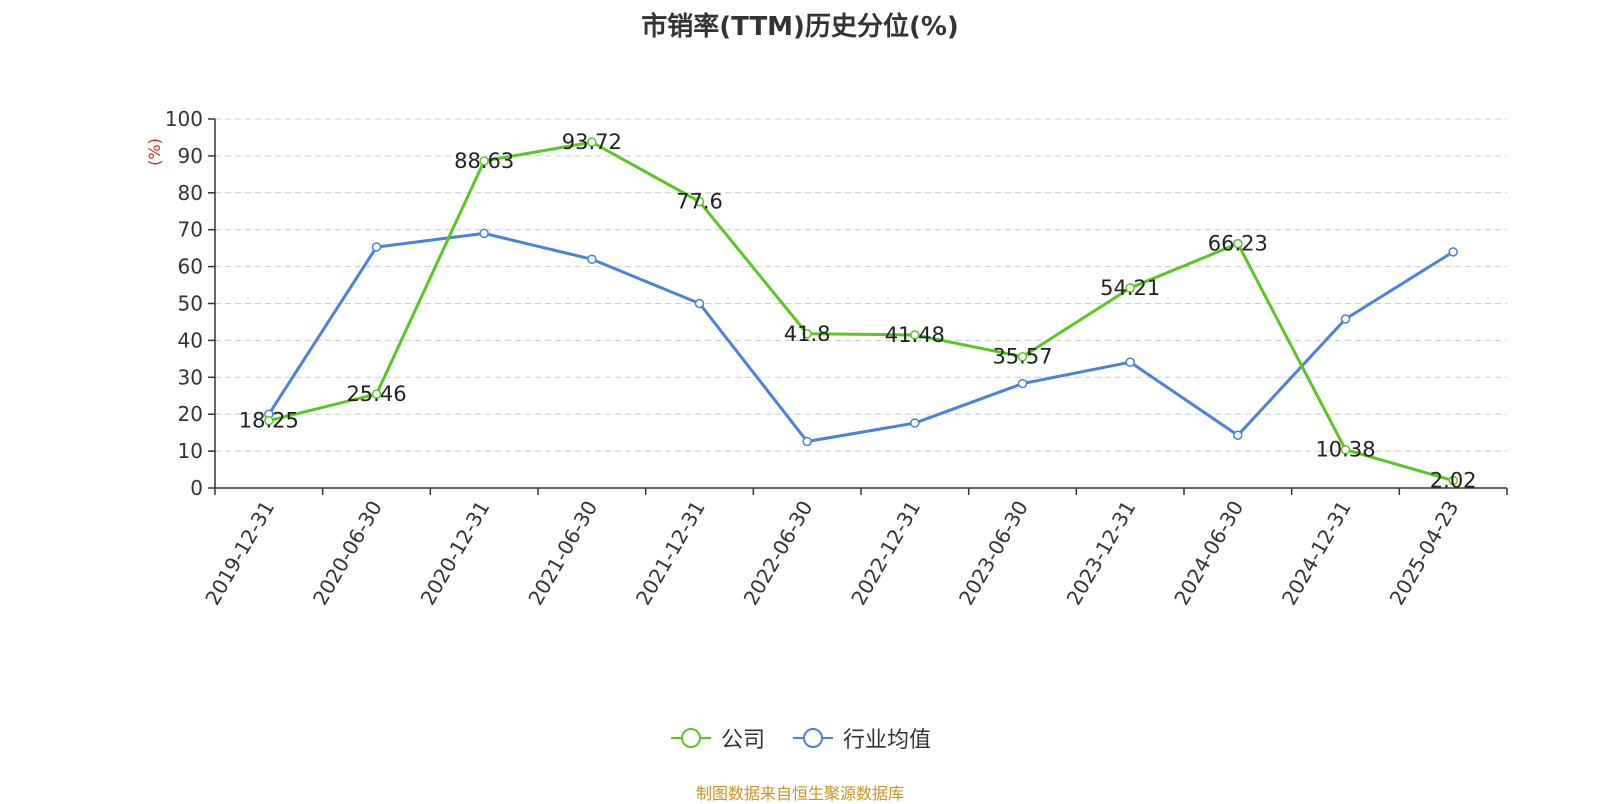 This screenshot has width=1600, height=804. I want to click on source-footer: 制图数据来自恒生聚源数据库, so click(799, 793).